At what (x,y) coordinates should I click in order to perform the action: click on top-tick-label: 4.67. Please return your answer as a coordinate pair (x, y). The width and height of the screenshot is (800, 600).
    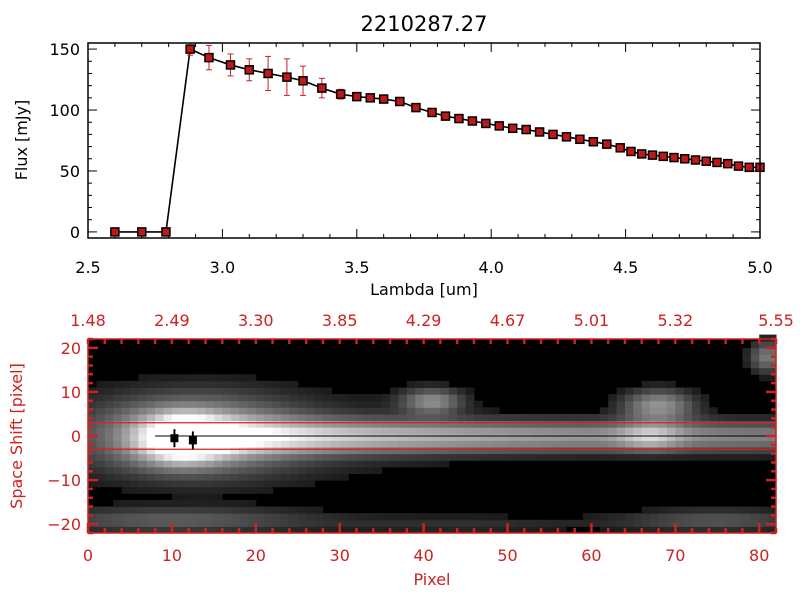
    Looking at the image, I should click on (508, 320).